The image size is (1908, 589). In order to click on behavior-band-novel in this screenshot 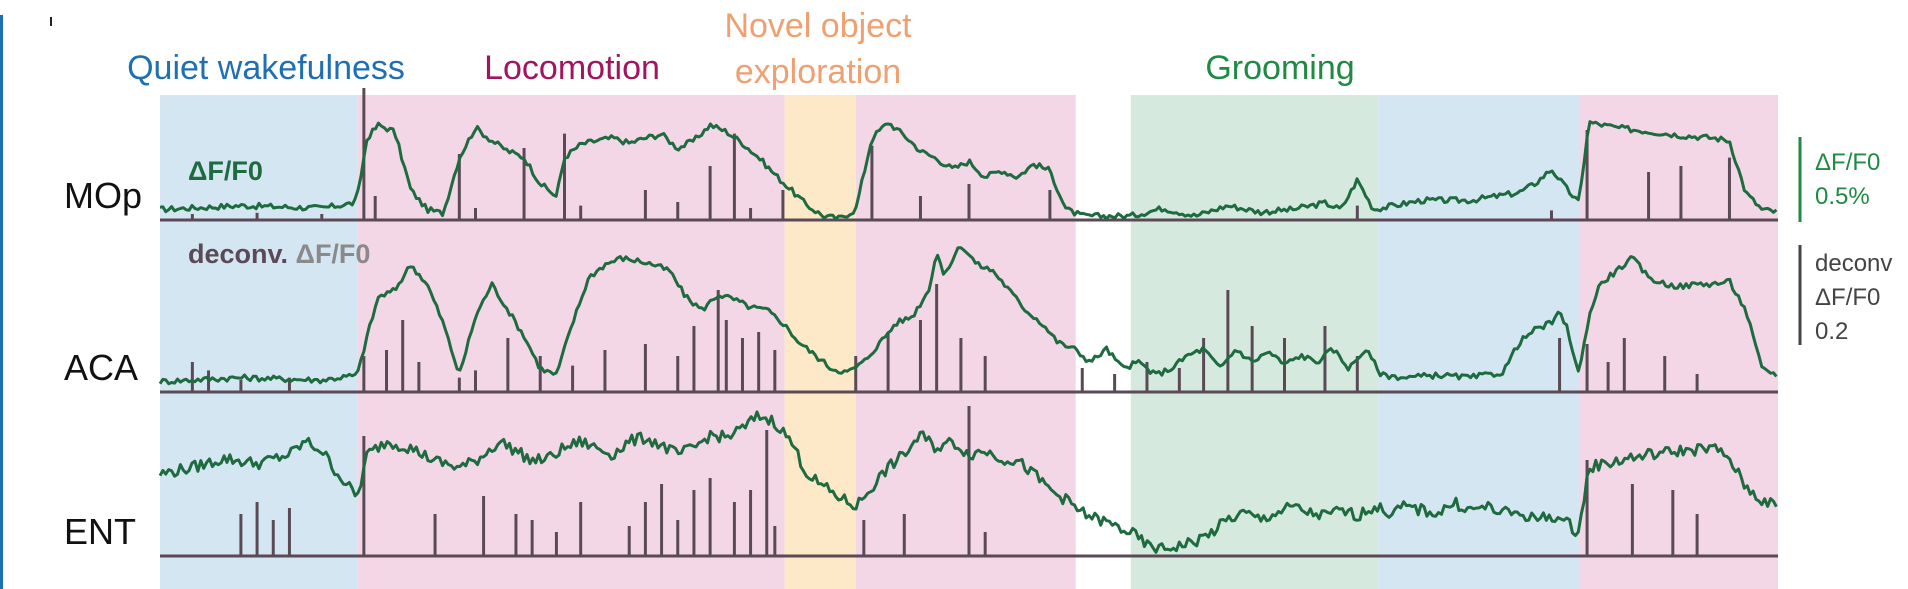, I will do `click(820, 342)`.